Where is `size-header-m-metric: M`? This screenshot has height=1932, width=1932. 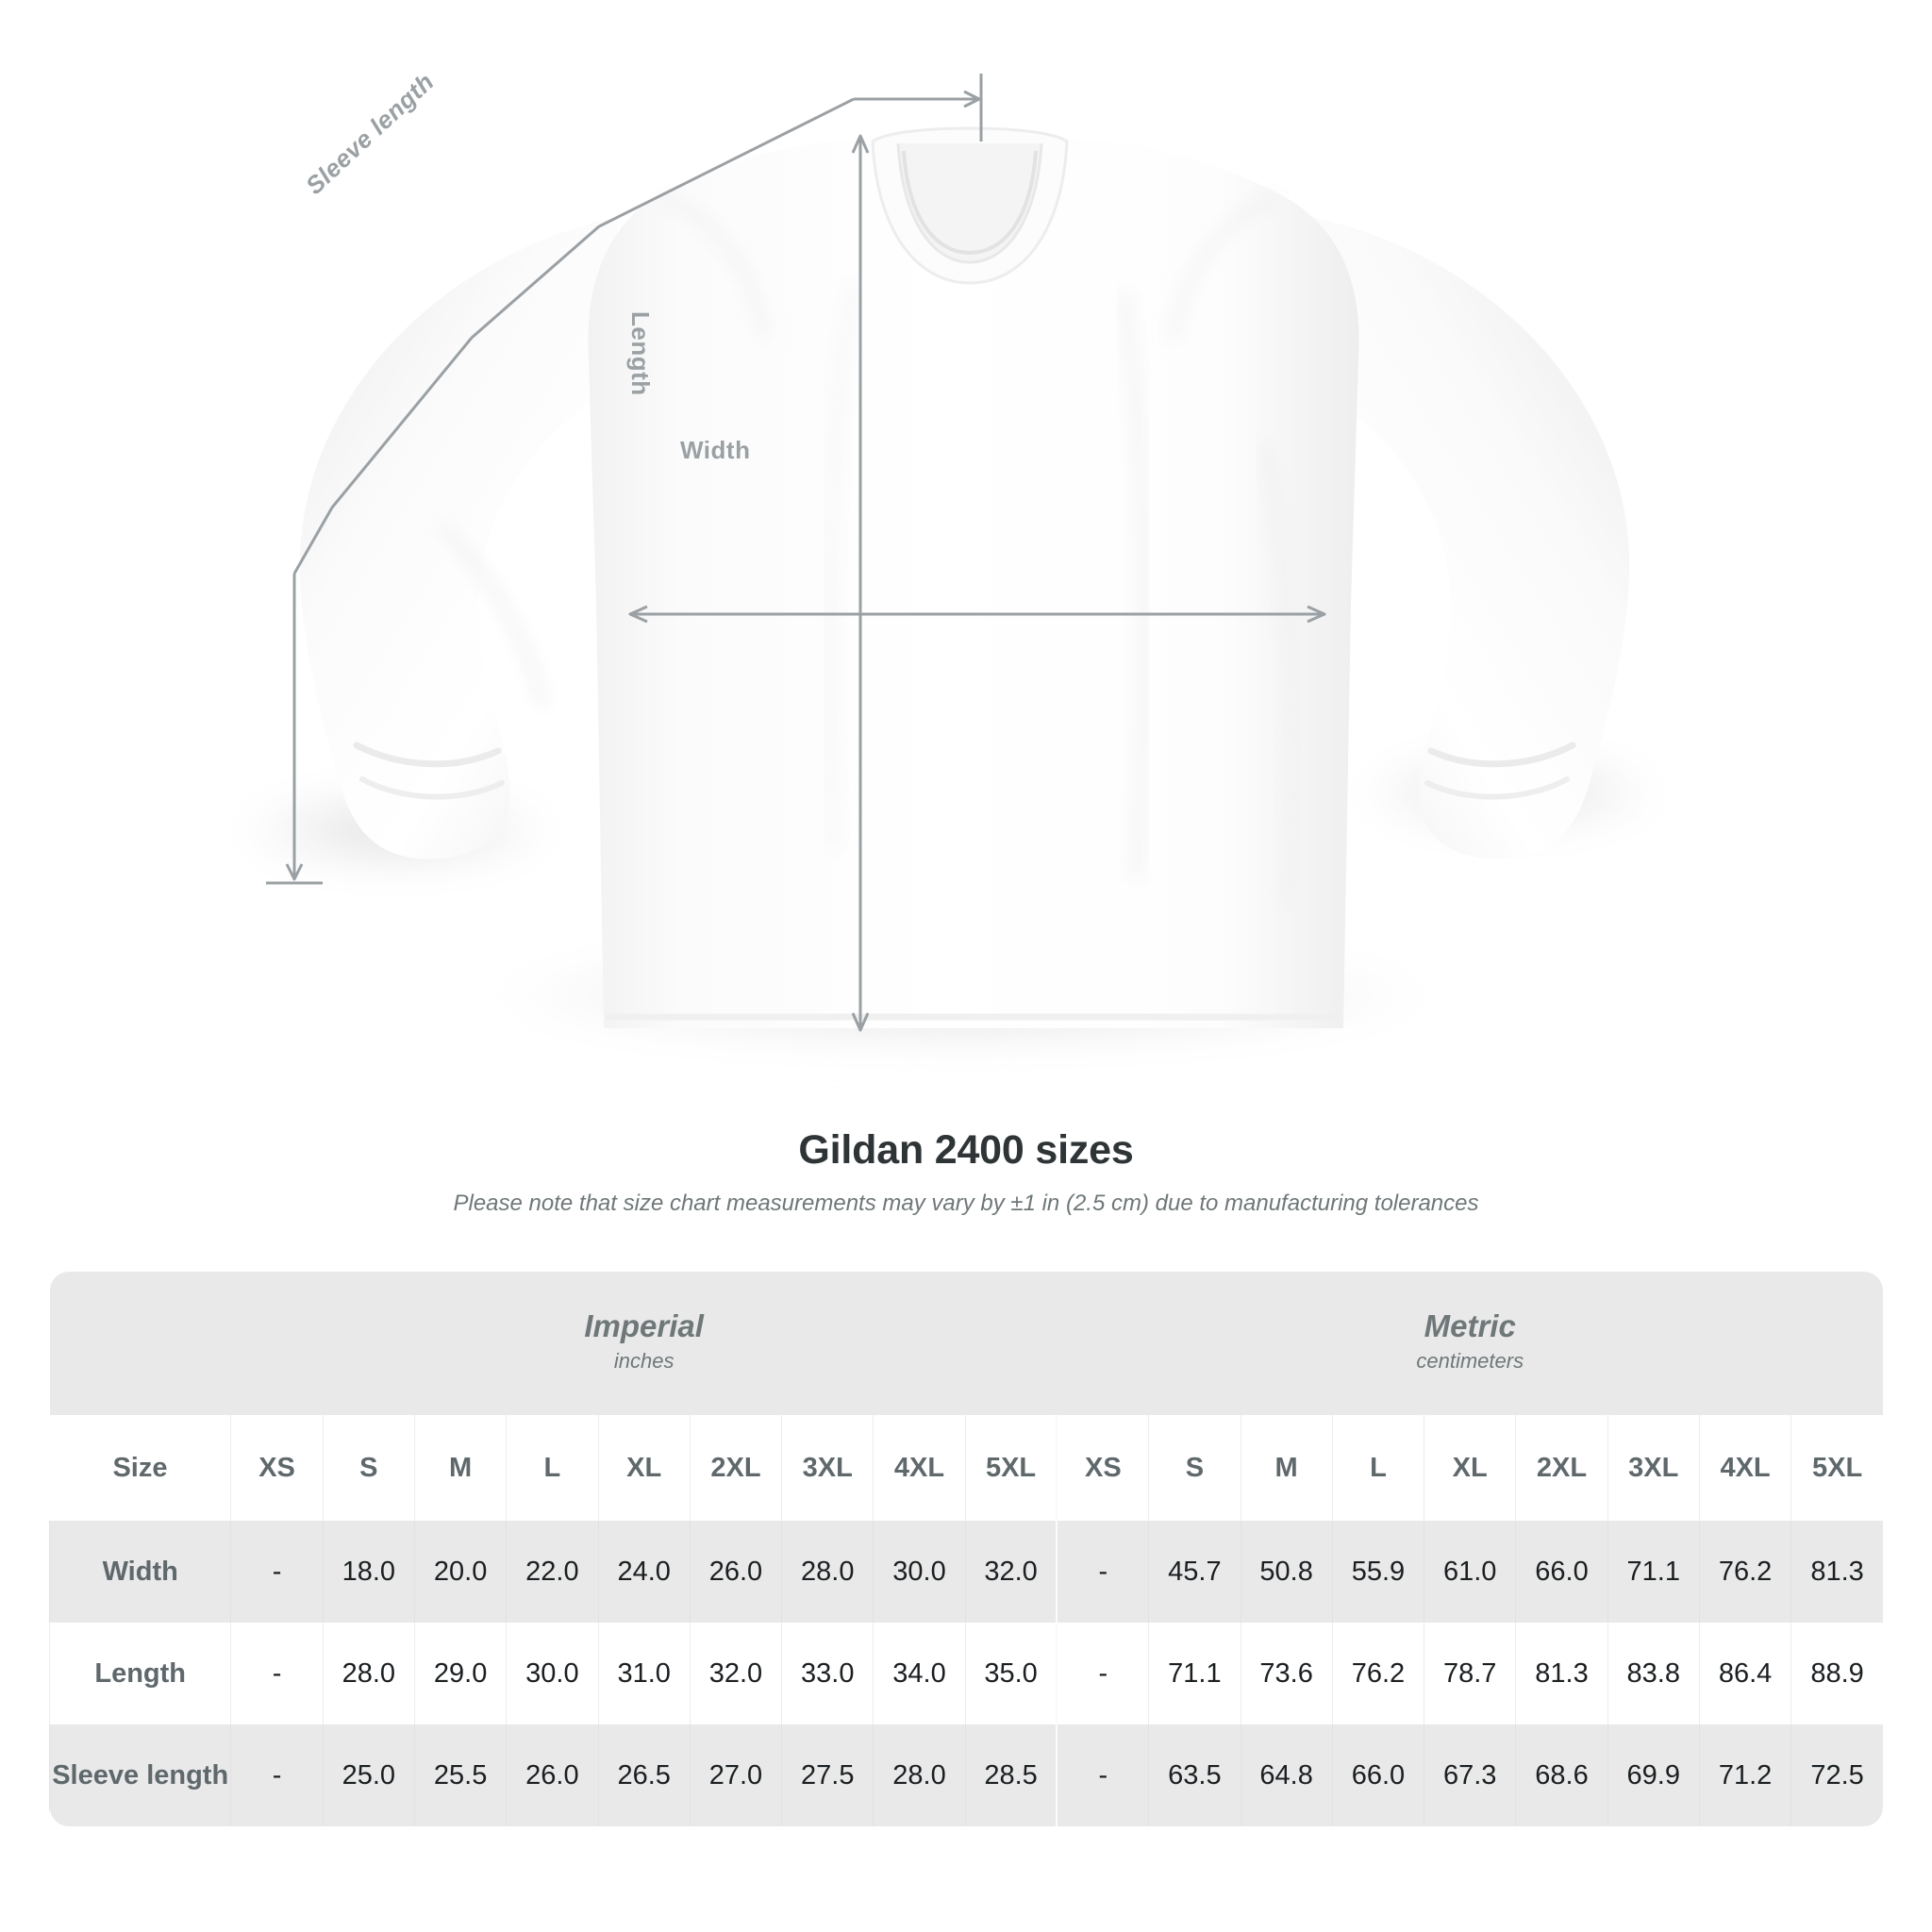
size-header-m-metric: M is located at coordinates (1287, 1468).